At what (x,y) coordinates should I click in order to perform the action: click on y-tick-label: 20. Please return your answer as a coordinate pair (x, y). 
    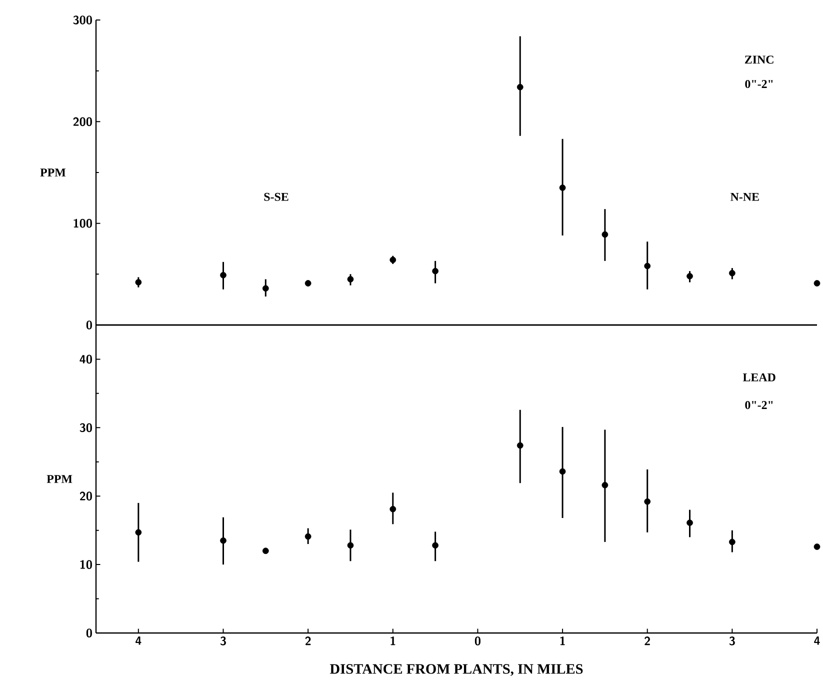
    Looking at the image, I should click on (86, 496).